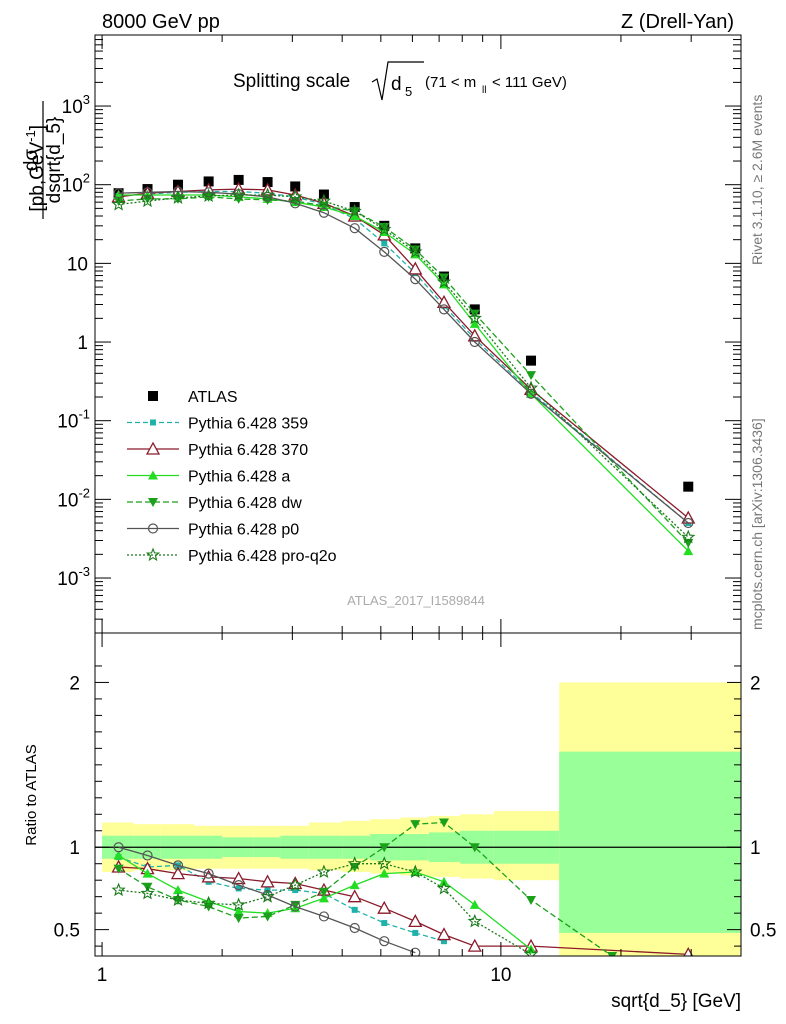  I want to click on ratio-ytick-label-right-0: 0.5, so click(763, 931).